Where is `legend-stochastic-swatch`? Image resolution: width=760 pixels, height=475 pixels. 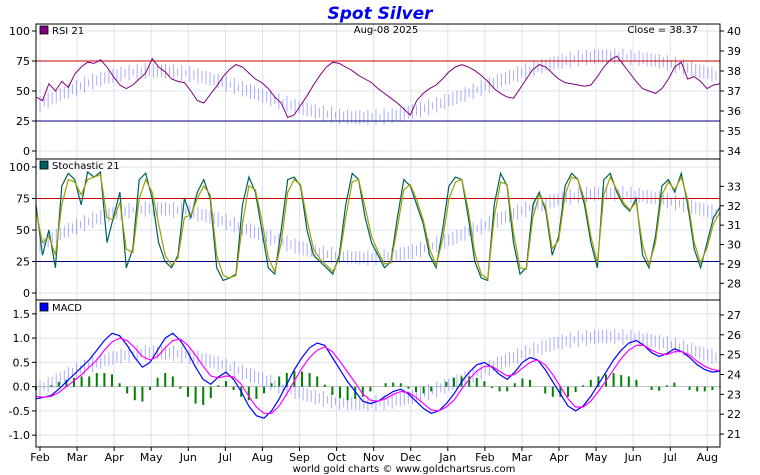 legend-stochastic-swatch is located at coordinates (44, 165).